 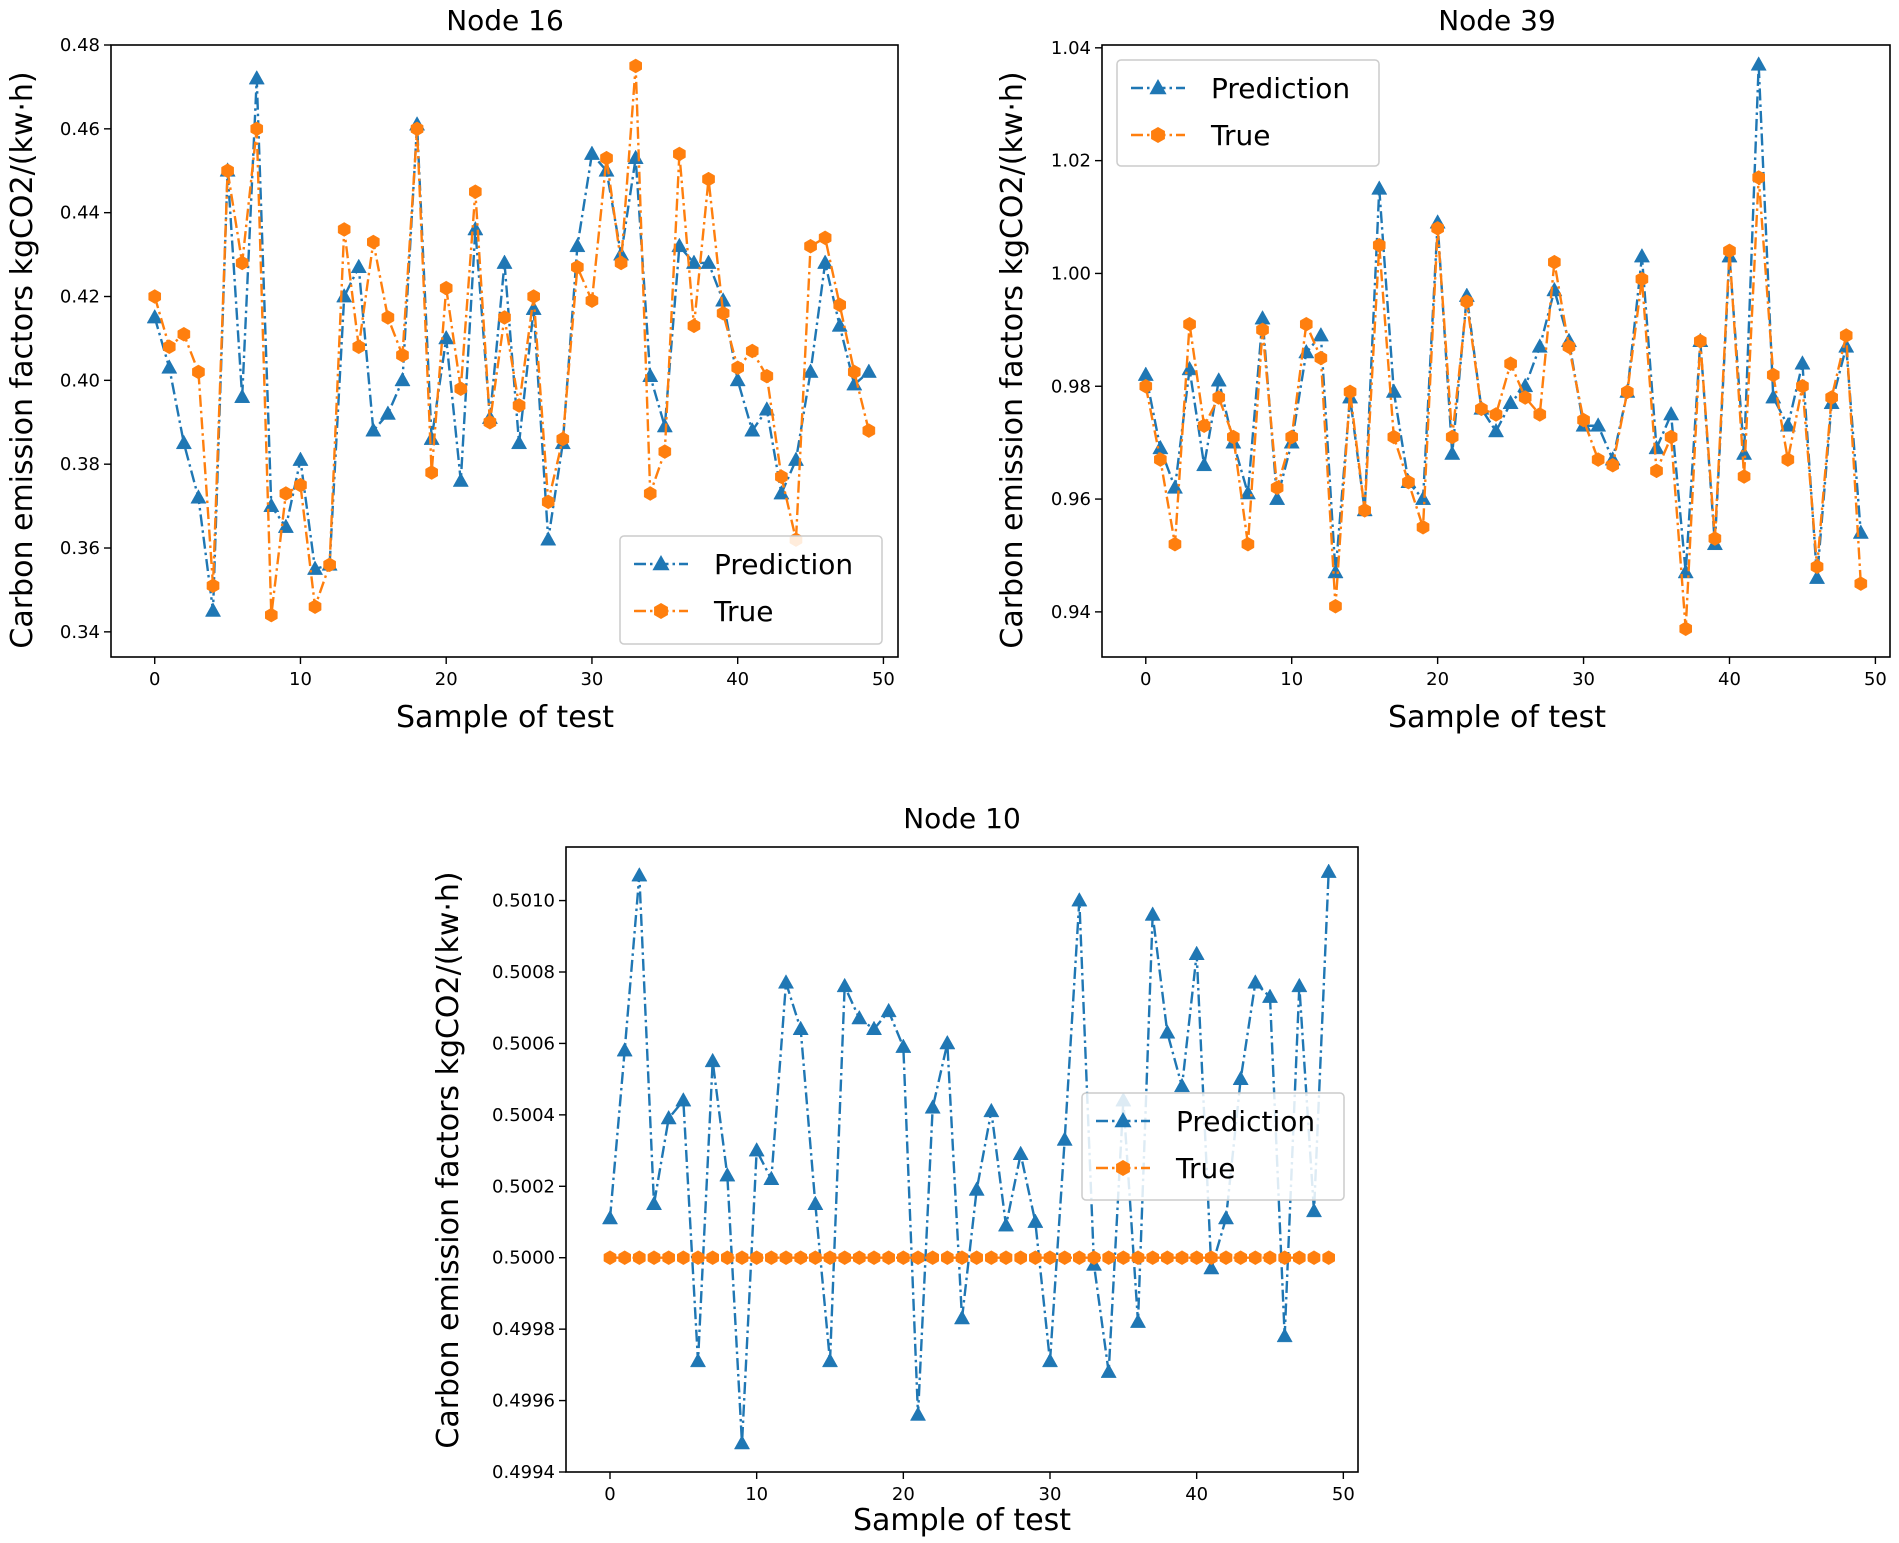 I want to click on y-tick-label: 0.5010, so click(x=523, y=901).